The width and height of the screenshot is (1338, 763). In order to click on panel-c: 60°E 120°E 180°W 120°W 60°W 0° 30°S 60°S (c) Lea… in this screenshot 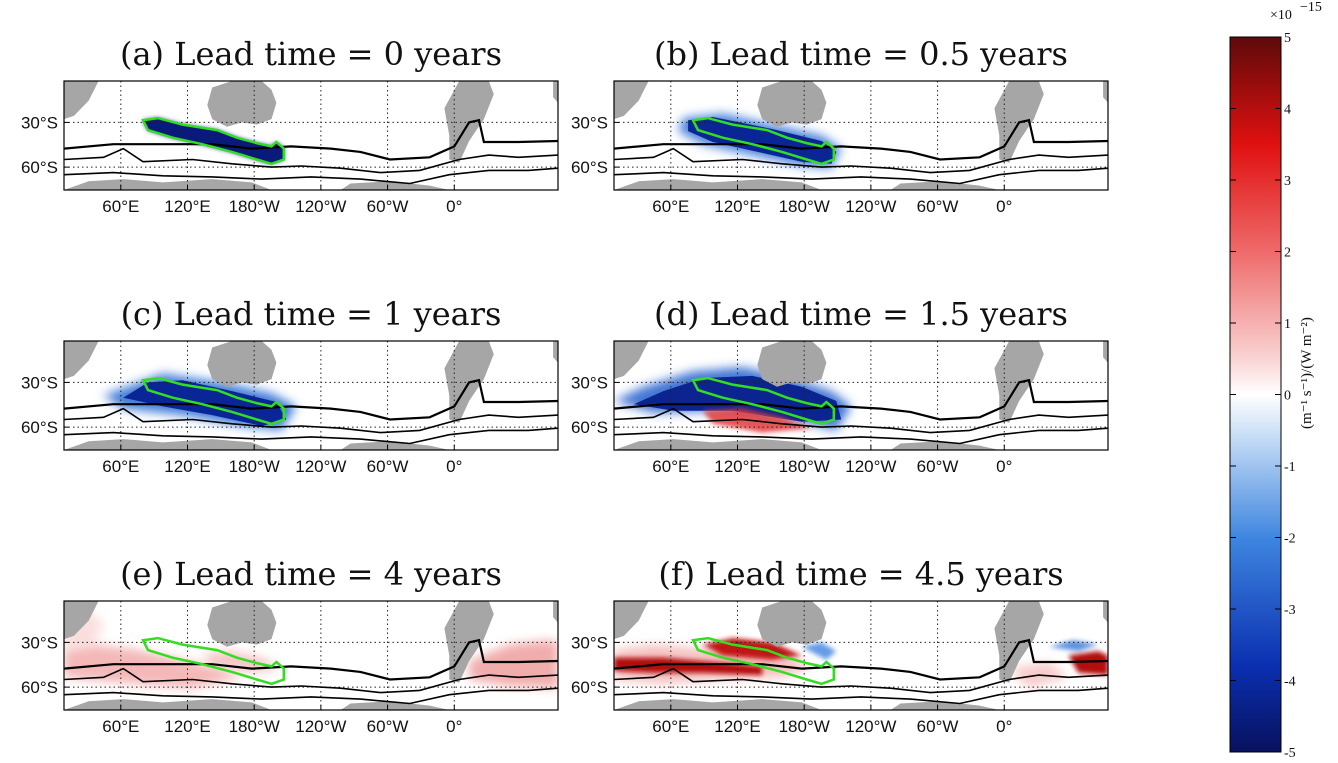, I will do `click(290, 385)`.